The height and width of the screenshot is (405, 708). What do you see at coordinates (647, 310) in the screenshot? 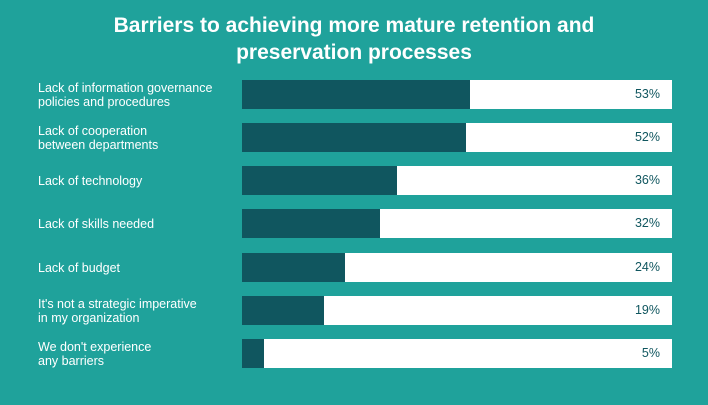
I see `value-label: 19%` at bounding box center [647, 310].